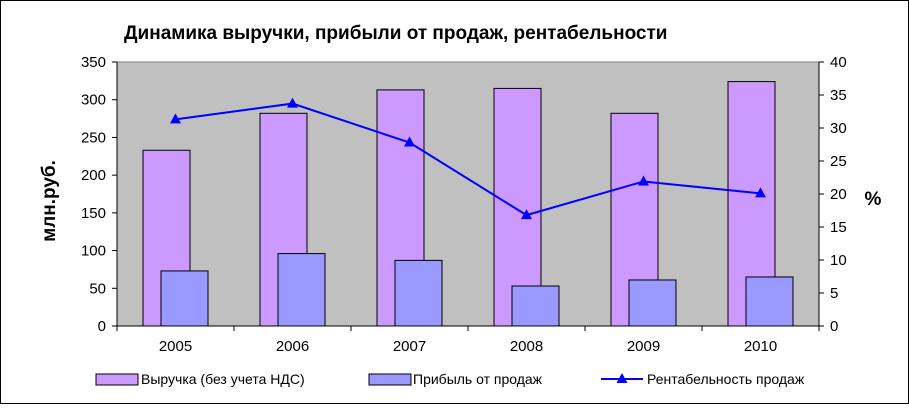 This screenshot has width=909, height=408. I want to click on legend-label-profit: Прибыль от продаж, so click(478, 379).